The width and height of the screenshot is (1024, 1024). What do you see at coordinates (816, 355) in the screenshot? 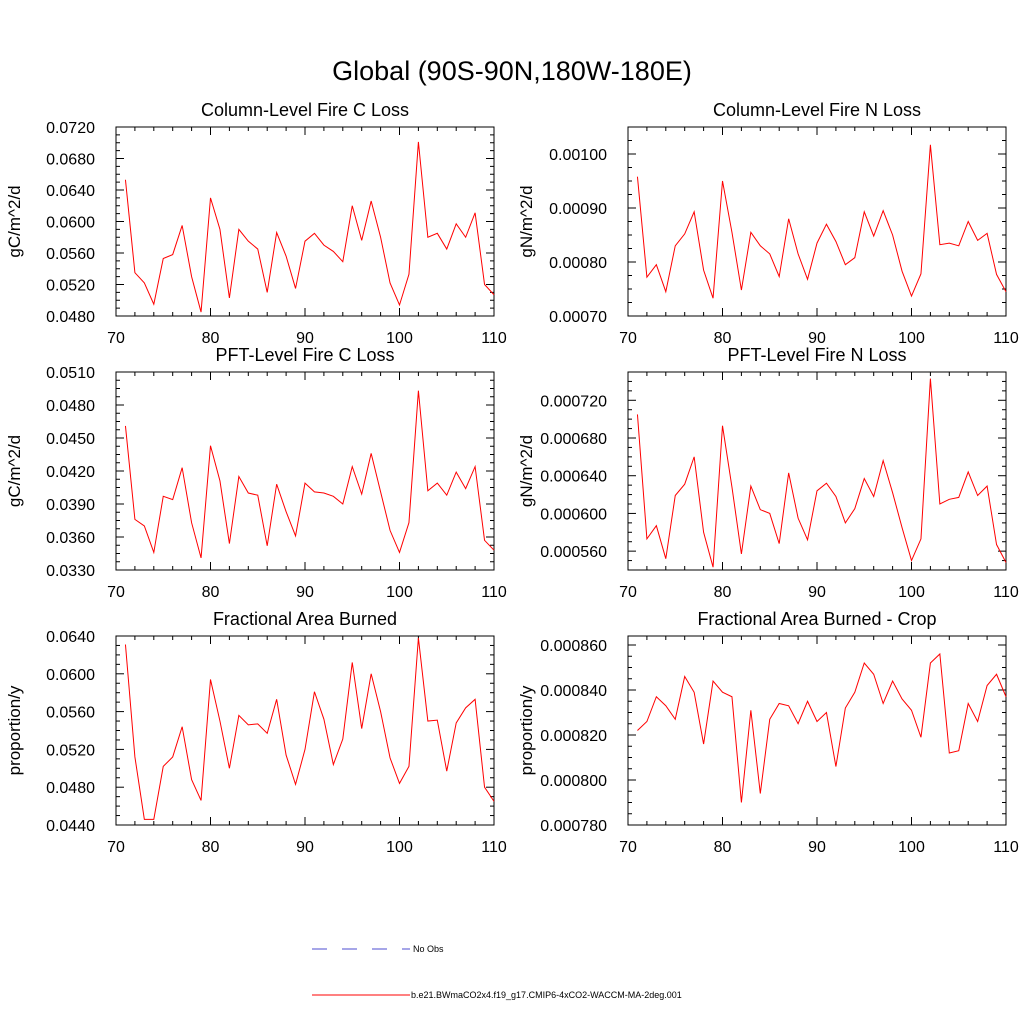
I see `panel-title: PFT-Level Fire N Loss` at bounding box center [816, 355].